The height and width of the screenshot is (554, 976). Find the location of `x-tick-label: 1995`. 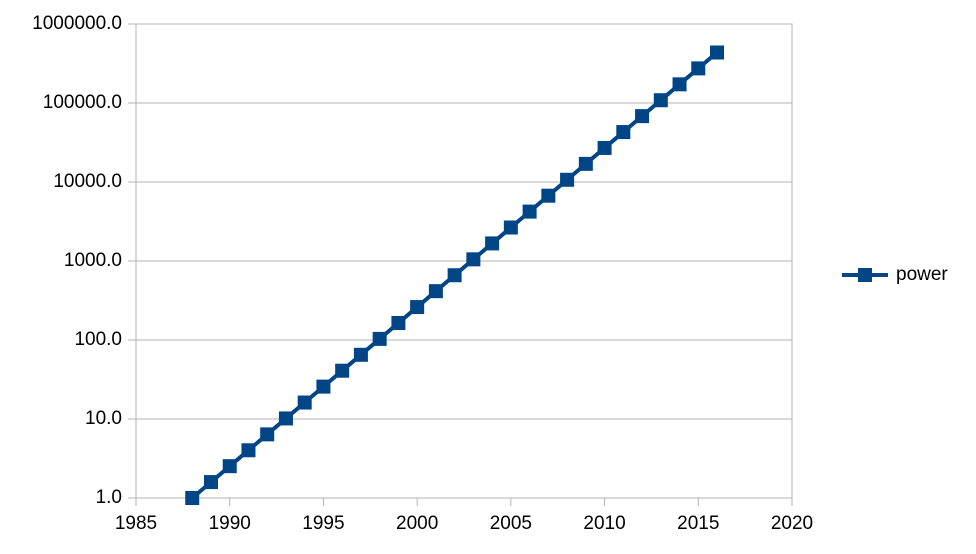

x-tick-label: 1995 is located at coordinates (323, 523).